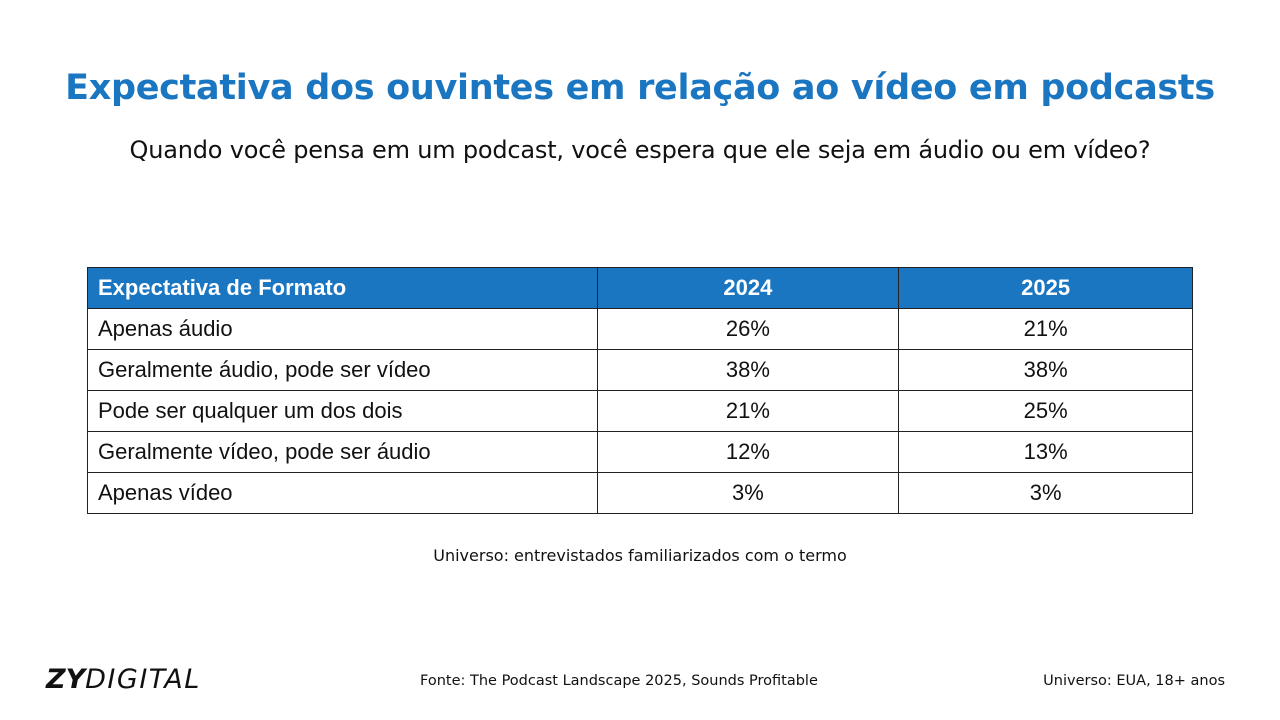  I want to click on table-row: Pode ser qualquer um dos dois 21% 25%, so click(640, 411).